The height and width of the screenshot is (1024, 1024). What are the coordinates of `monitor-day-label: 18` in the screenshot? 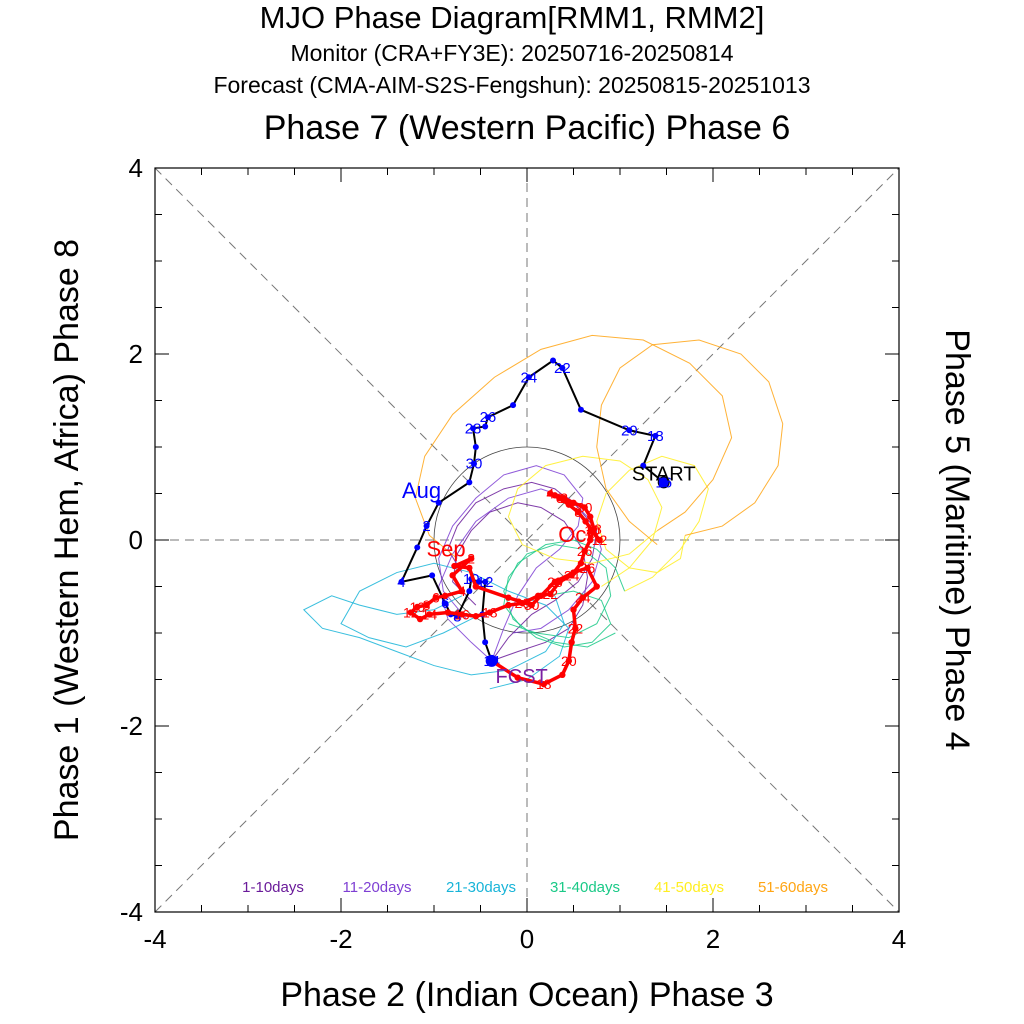 It's located at (655, 436).